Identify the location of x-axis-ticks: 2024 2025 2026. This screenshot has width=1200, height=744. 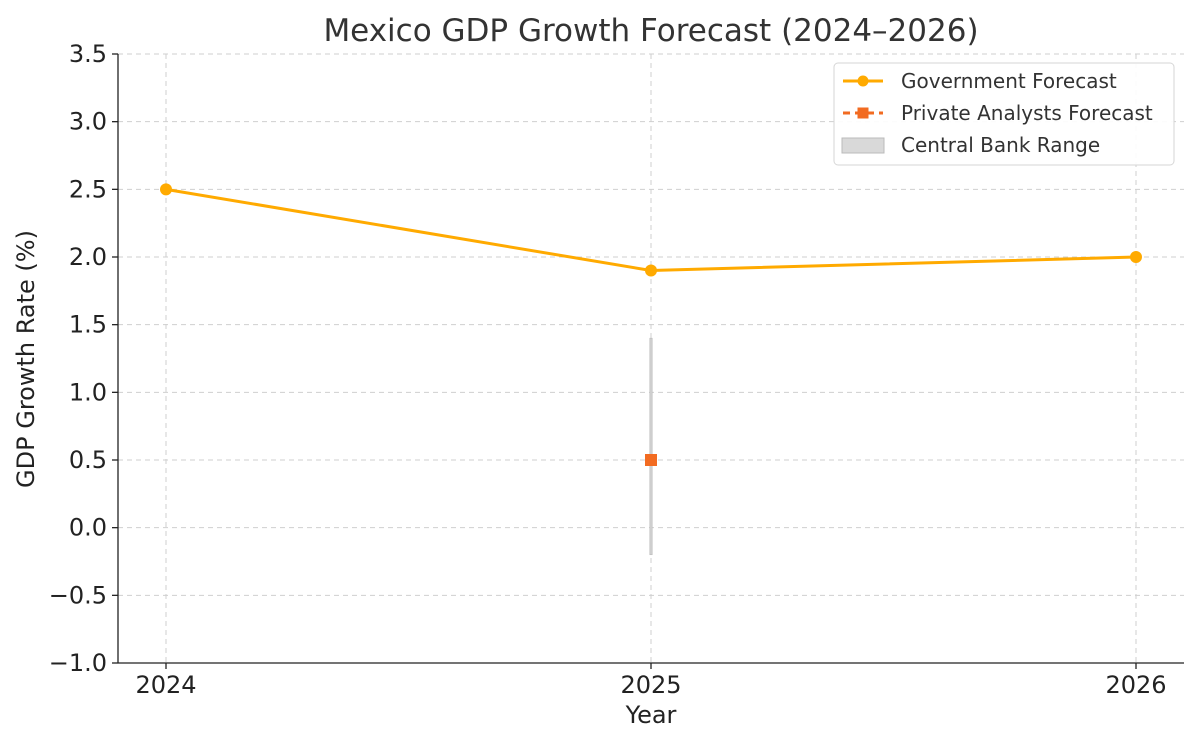
(651, 681).